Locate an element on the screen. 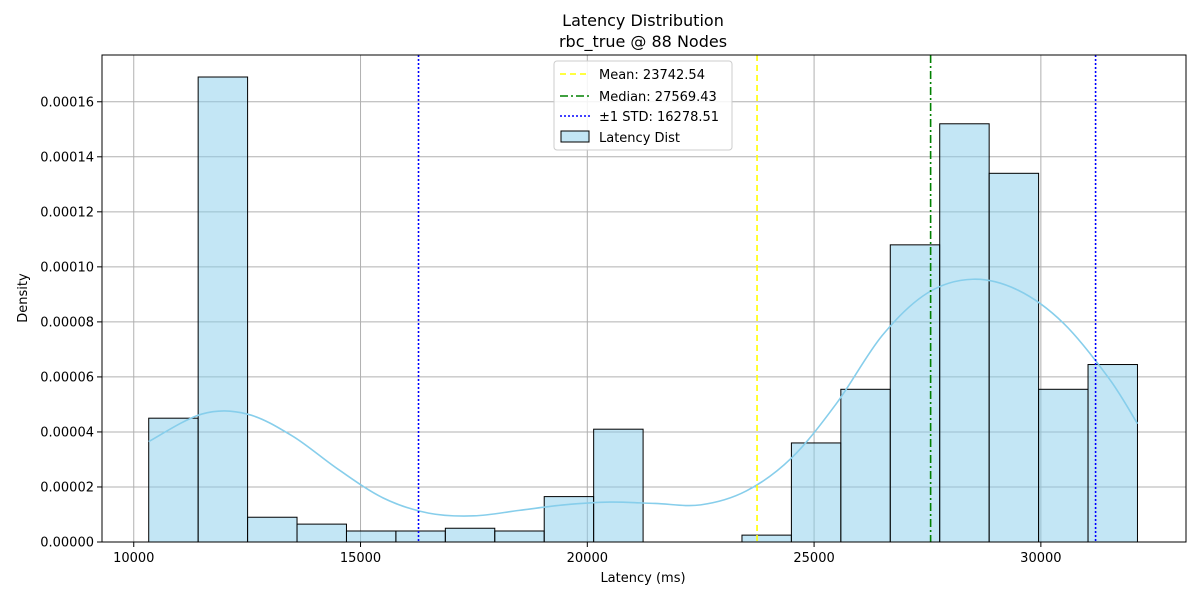 This screenshot has height=600, width=1200. chart-subtitle: rbc_true @ 88 Nodes is located at coordinates (643, 42).